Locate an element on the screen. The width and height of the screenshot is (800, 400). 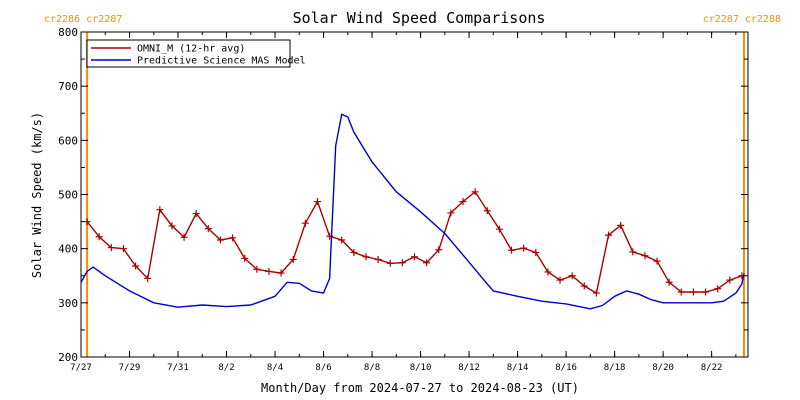
legend-label: OMNI_M (12-hr avg) is located at coordinates (191, 49).